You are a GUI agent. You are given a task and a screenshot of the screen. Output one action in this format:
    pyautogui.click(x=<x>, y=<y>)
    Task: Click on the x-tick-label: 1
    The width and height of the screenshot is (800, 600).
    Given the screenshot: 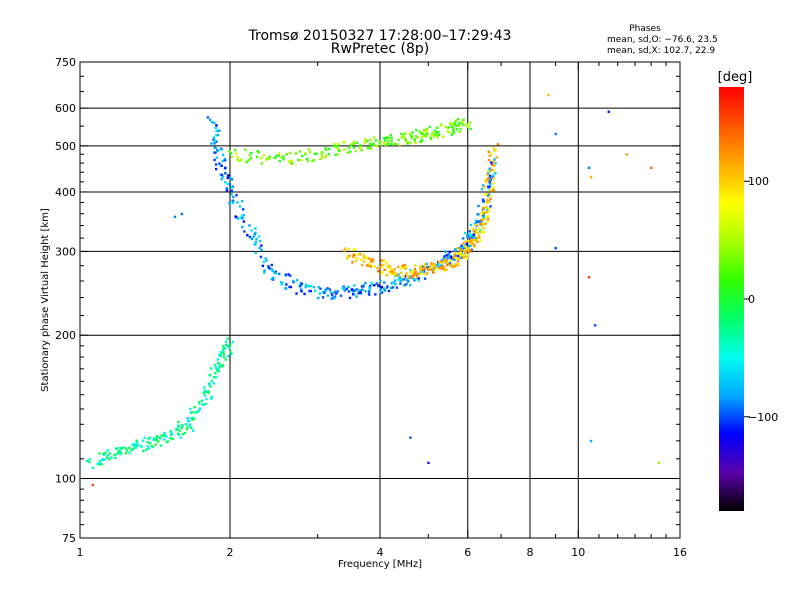 What is the action you would take?
    pyautogui.click(x=80, y=552)
    